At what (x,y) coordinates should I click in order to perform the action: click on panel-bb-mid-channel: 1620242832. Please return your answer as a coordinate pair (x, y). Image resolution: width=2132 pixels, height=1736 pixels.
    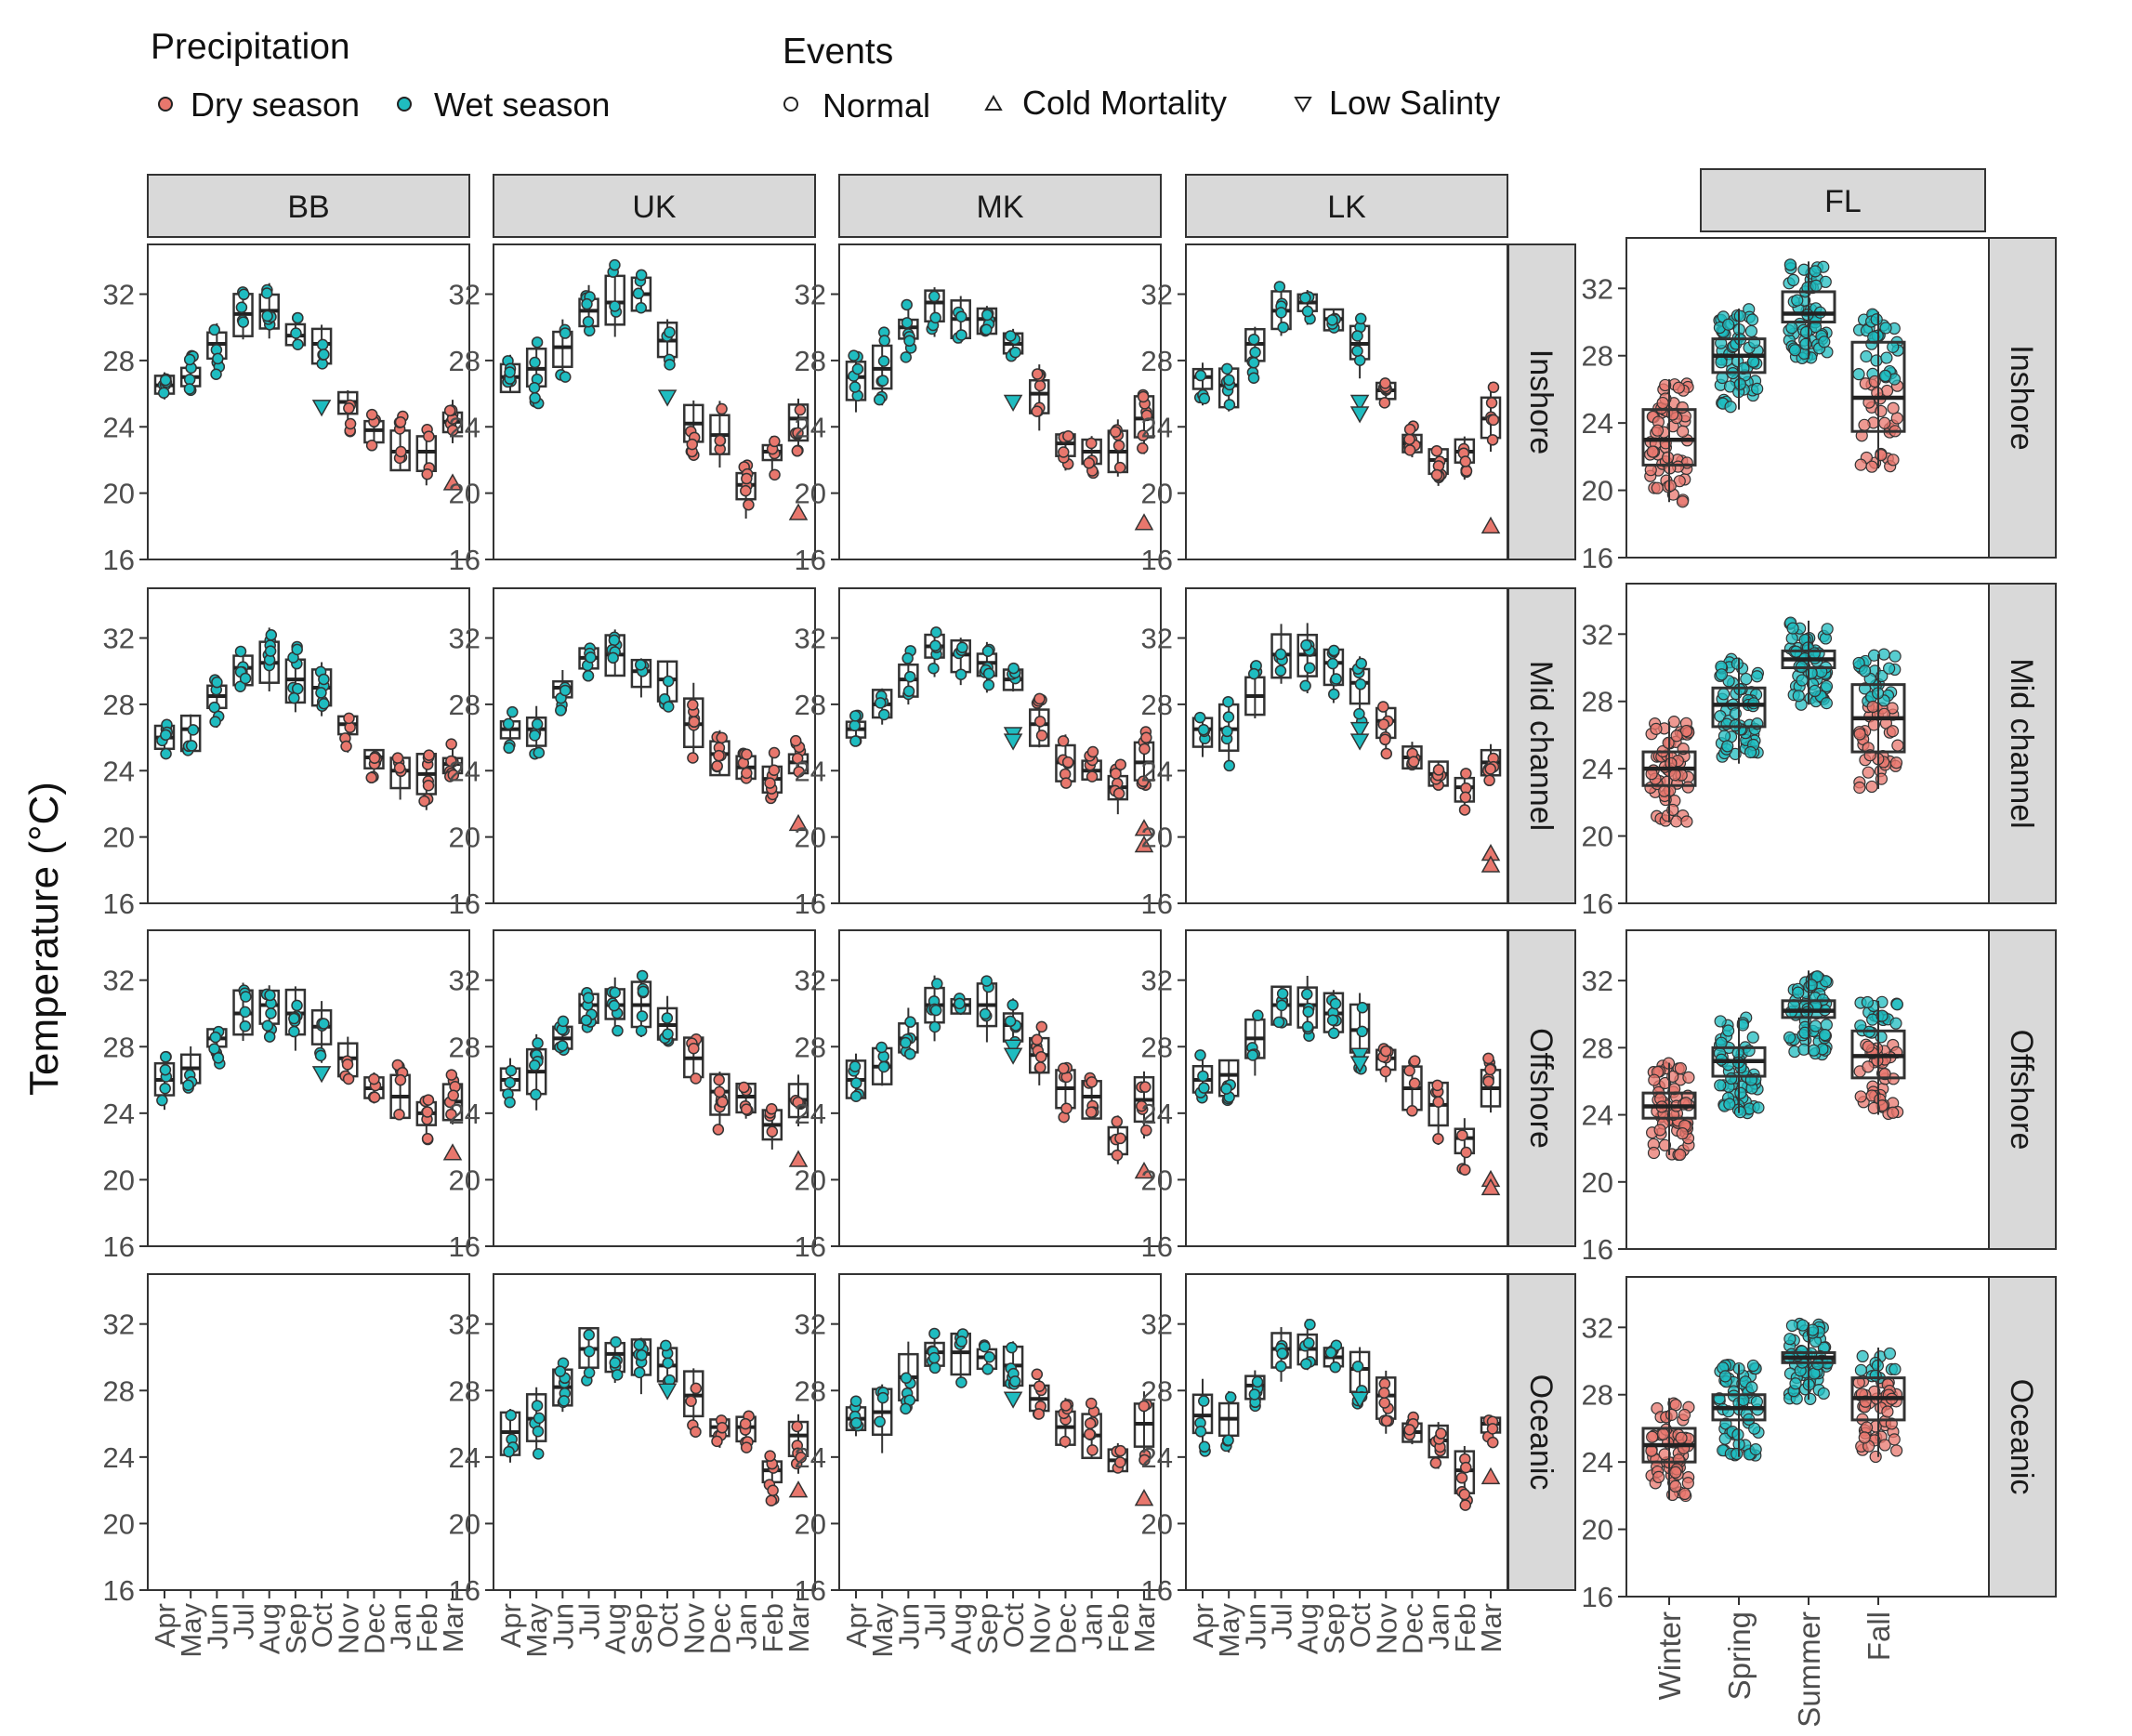
    Looking at the image, I should click on (286, 754).